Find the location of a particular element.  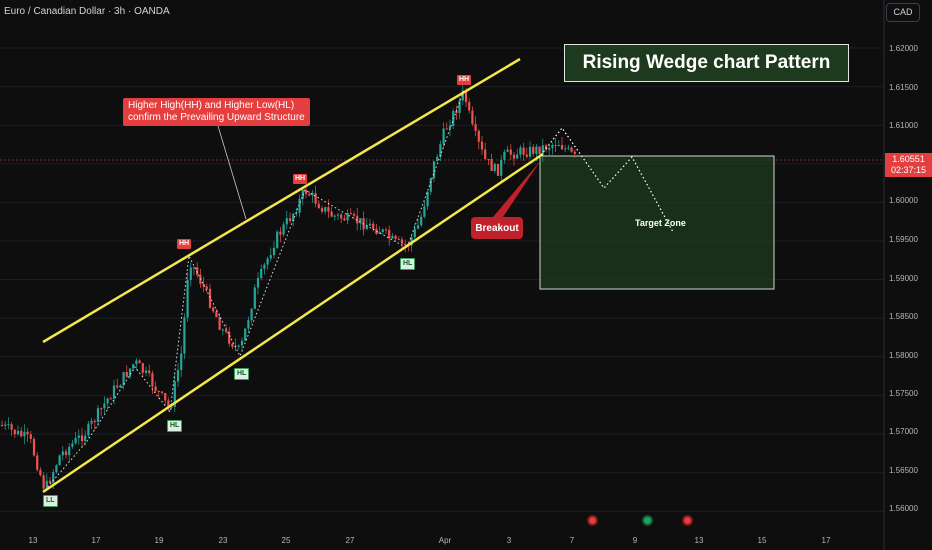

date-label: 25 is located at coordinates (286, 540).